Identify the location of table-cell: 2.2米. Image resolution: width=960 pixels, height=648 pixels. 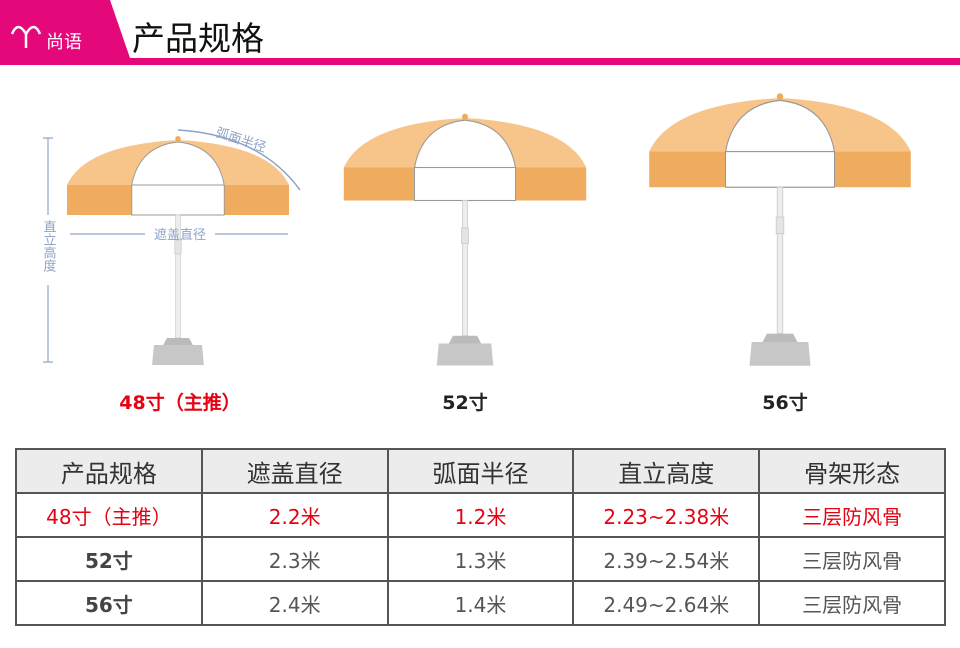
(294, 515).